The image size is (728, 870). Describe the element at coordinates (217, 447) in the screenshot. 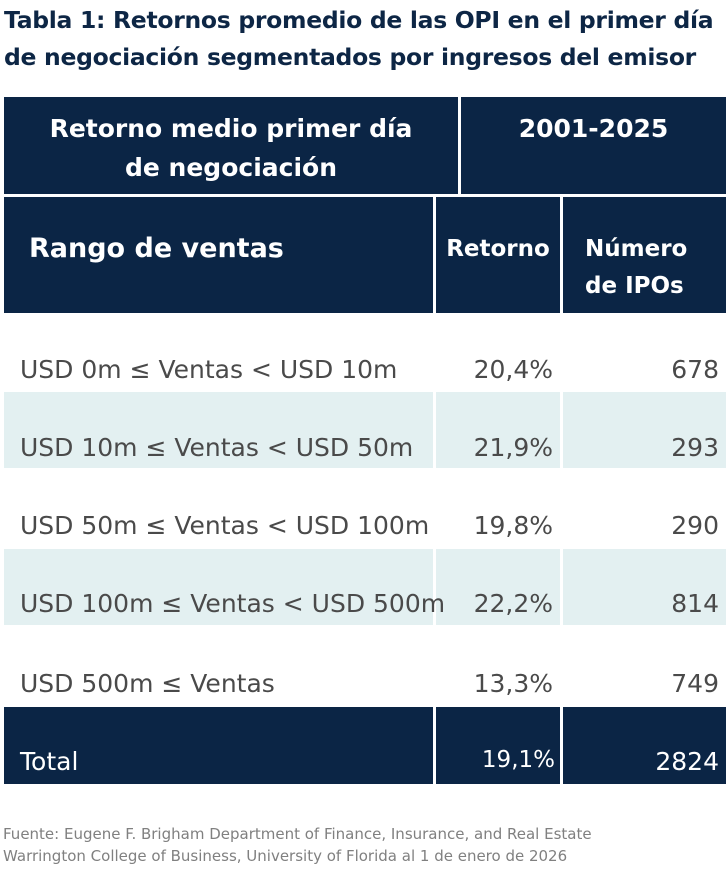

I see `row-range: USD 10m ≤ Ventas < USD 50m` at that location.